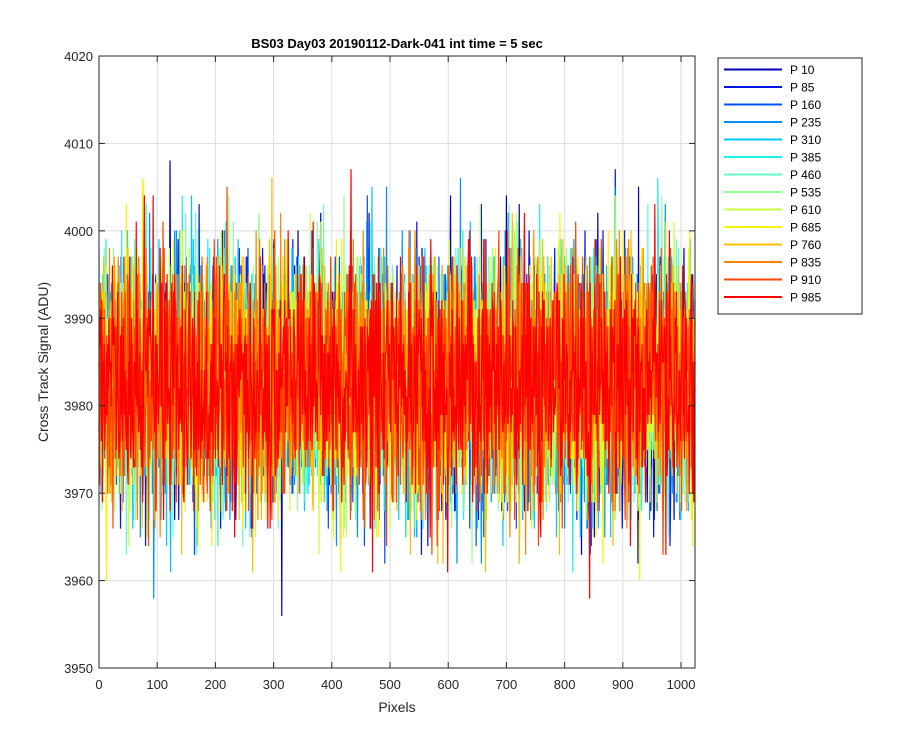 This screenshot has width=900, height=750. I want to click on y-tick-label: 3960, so click(78, 581).